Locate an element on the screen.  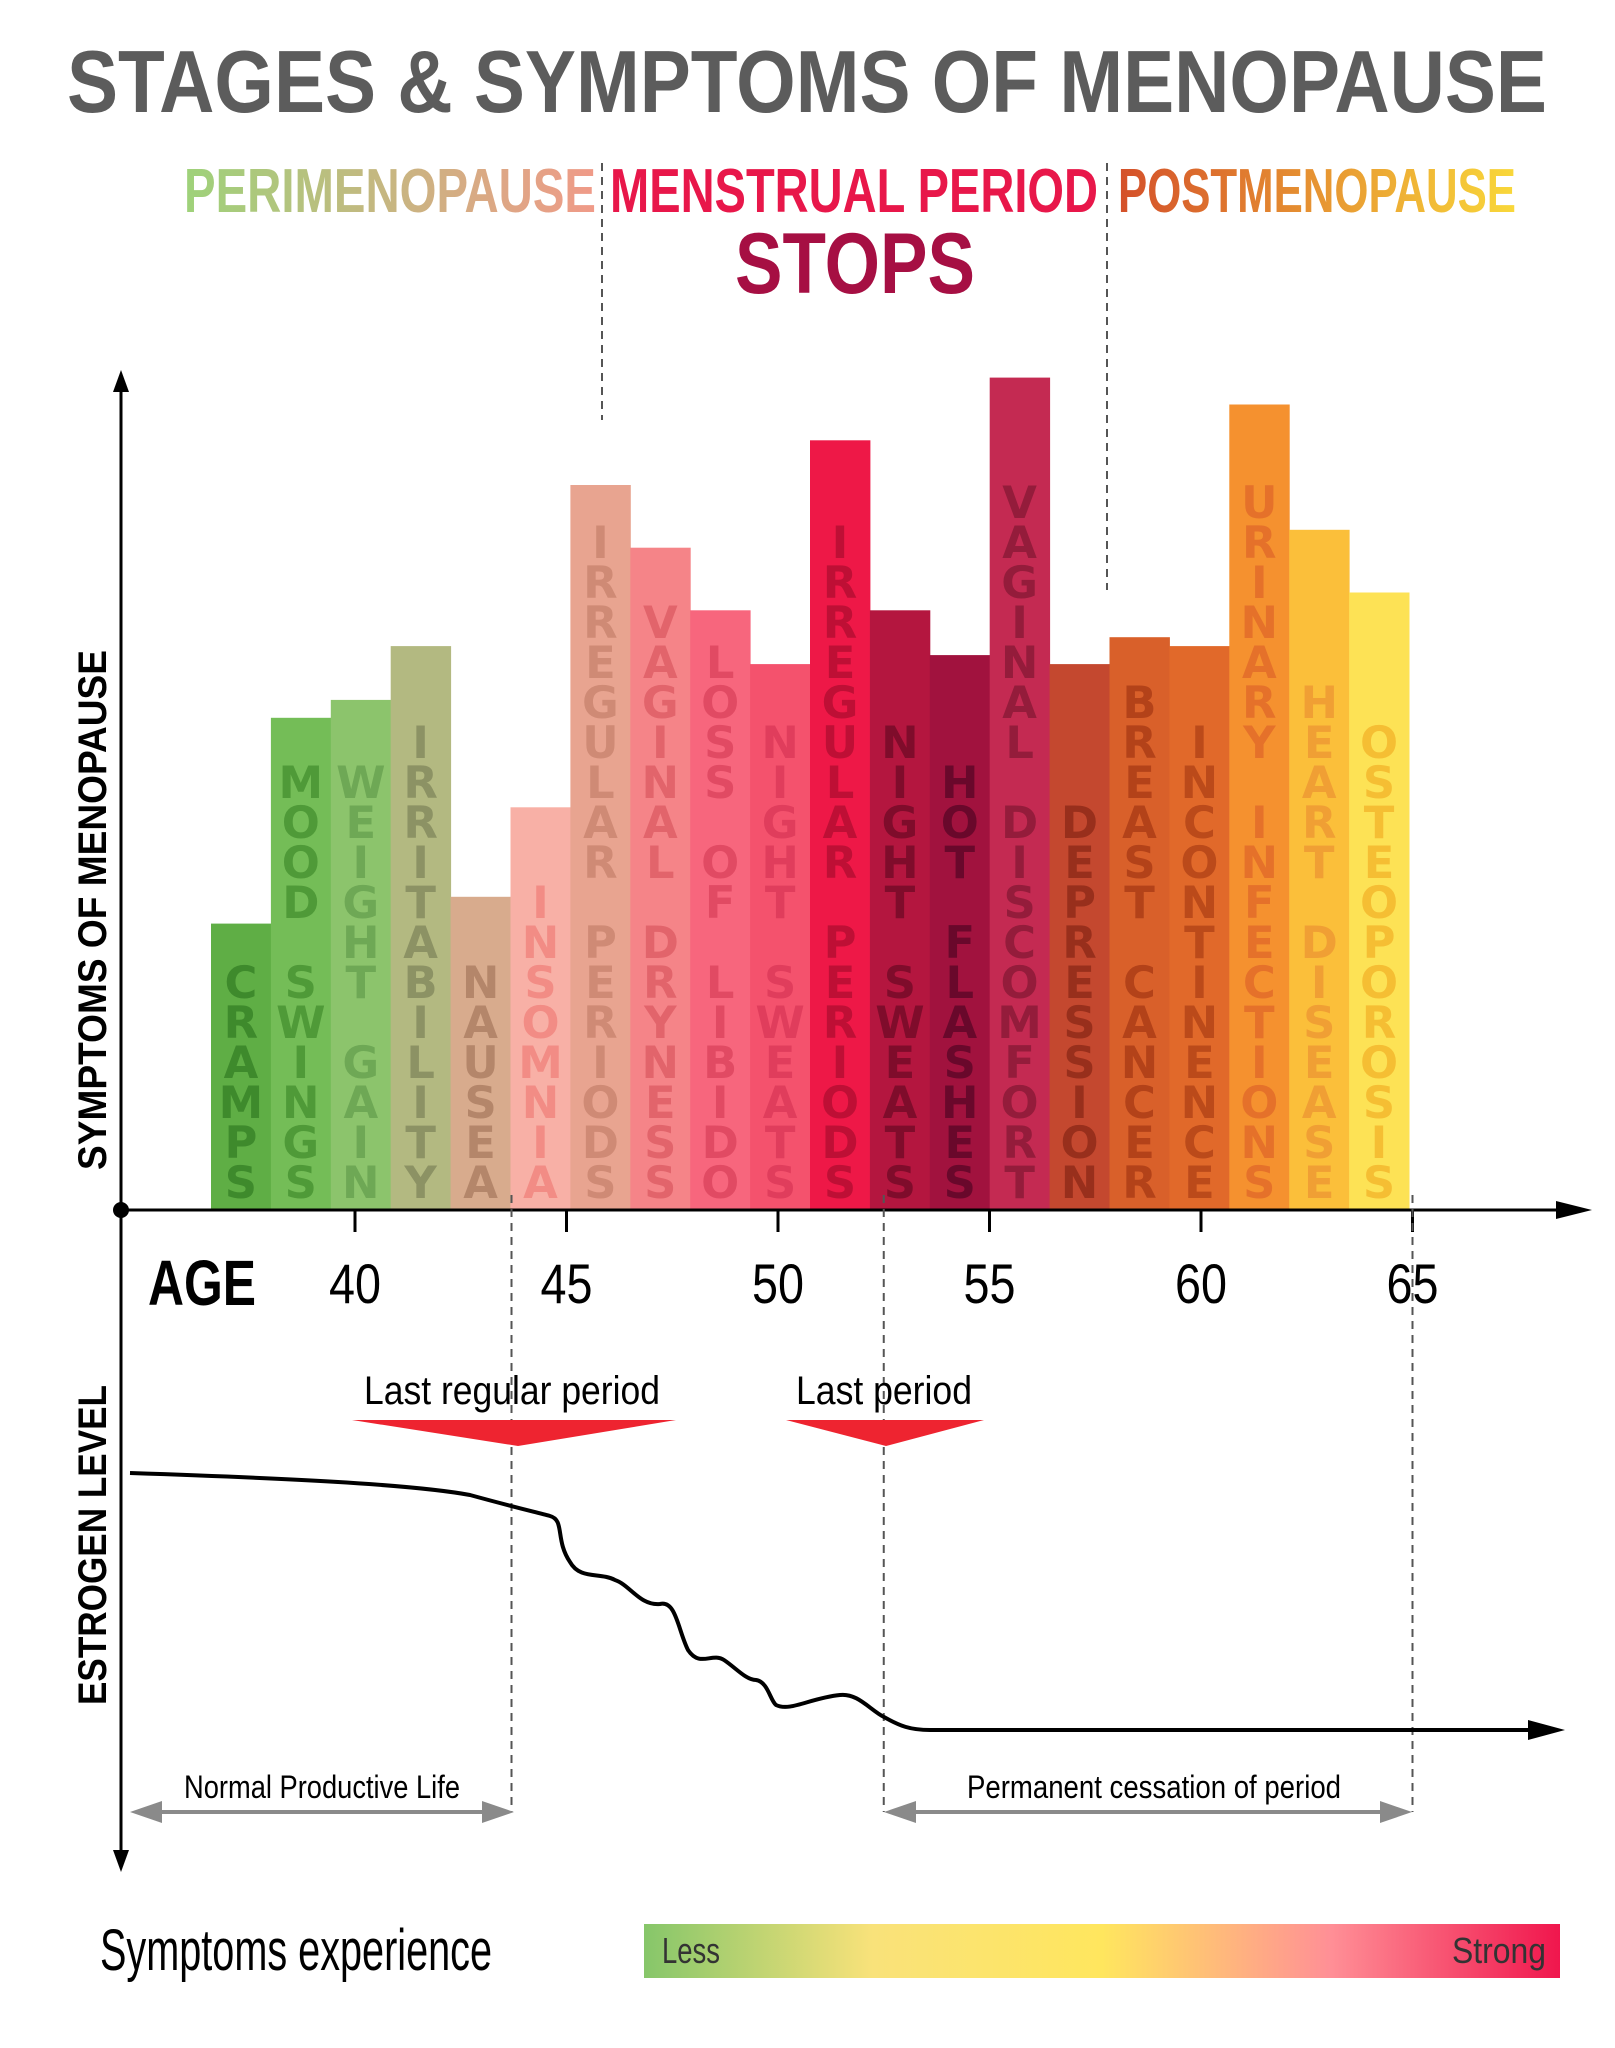
legend-less-label: Less is located at coordinates (691, 1950).